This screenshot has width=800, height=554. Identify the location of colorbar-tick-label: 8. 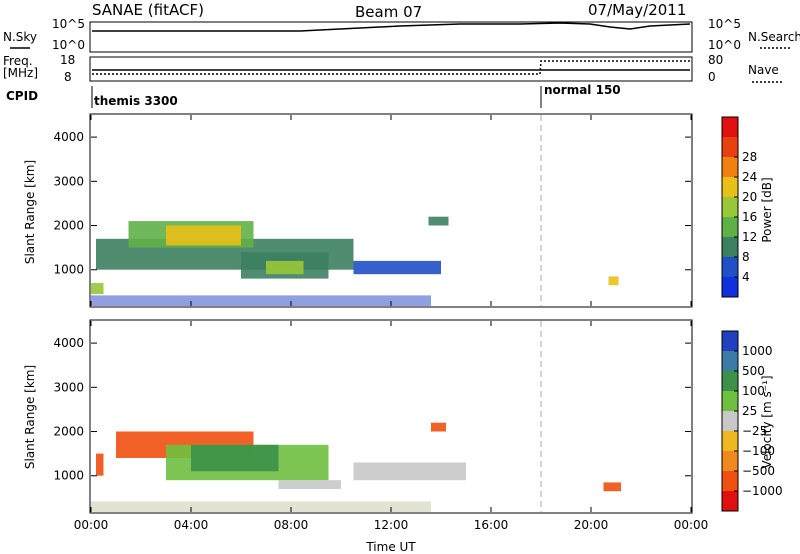
(746, 257).